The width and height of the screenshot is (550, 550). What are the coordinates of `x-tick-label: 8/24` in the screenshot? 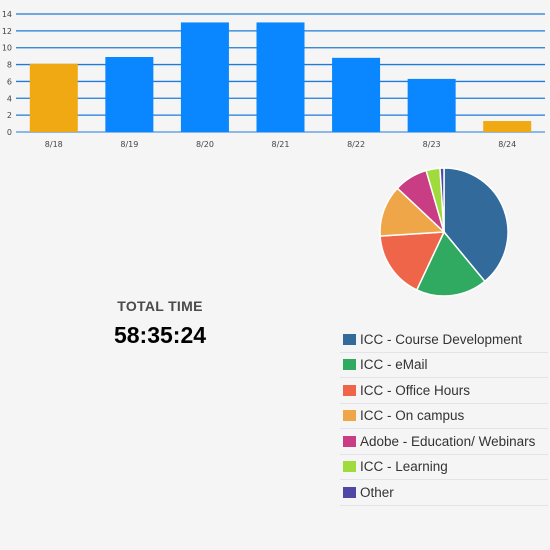 It's located at (507, 144).